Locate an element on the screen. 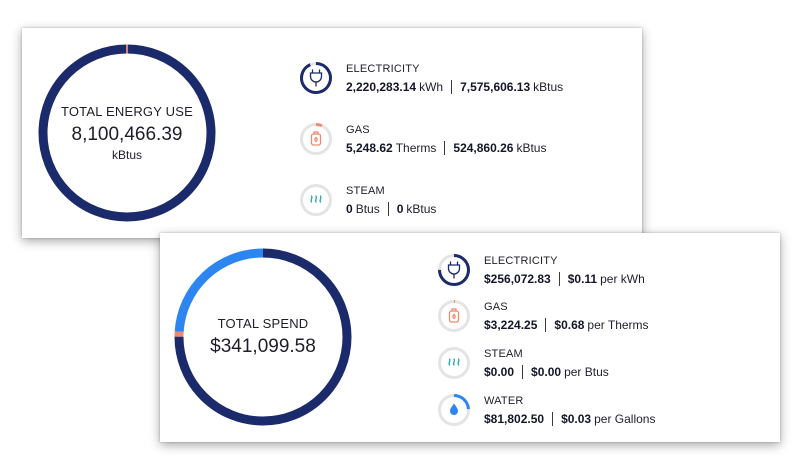 The image size is (805, 476). legend-value: 524,860.26 is located at coordinates (483, 148).